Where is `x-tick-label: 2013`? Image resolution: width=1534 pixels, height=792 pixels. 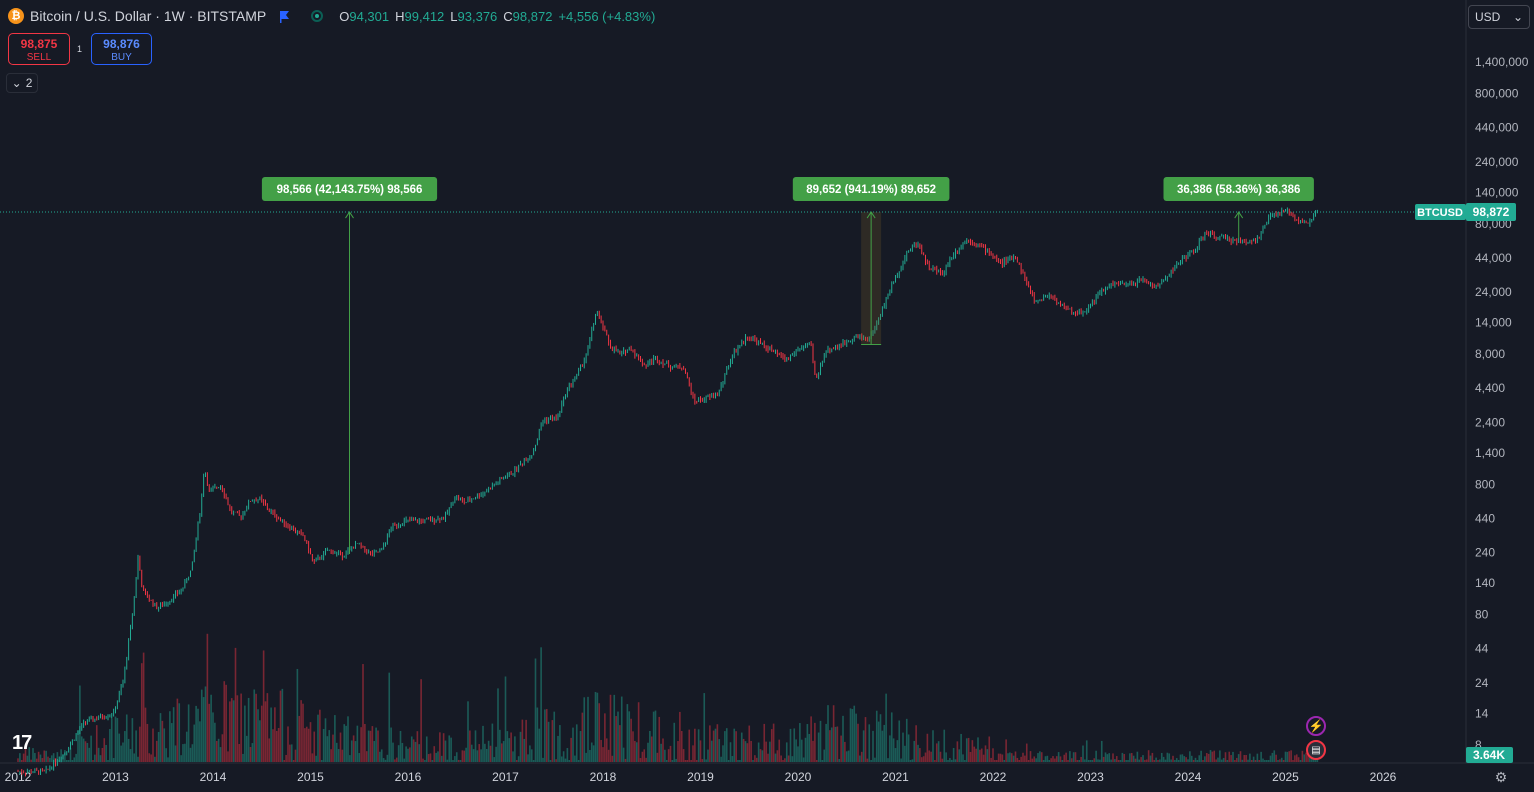 x-tick-label: 2013 is located at coordinates (115, 777).